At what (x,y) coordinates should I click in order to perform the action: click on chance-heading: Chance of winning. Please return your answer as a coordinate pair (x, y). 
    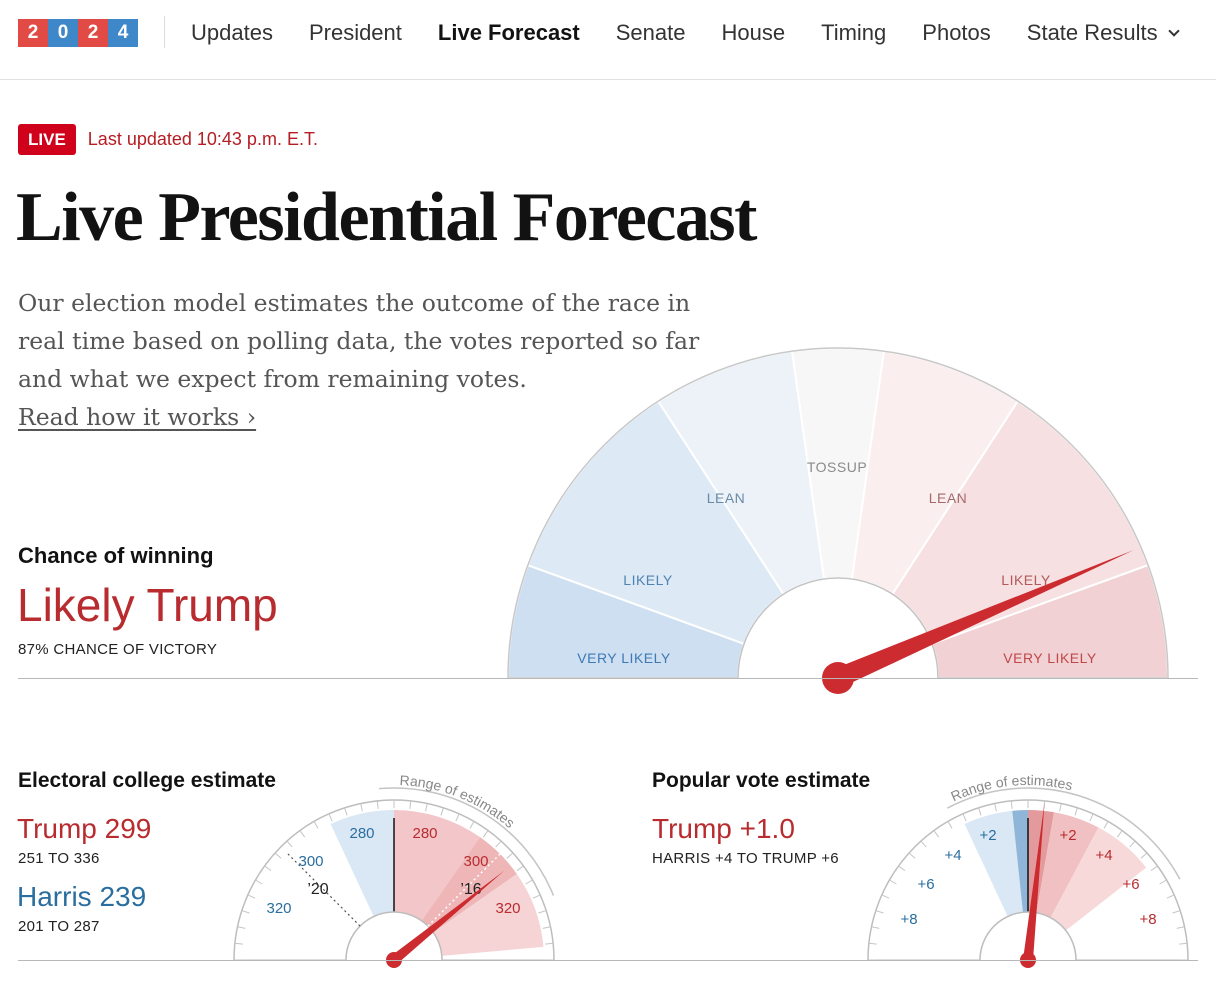
    Looking at the image, I should click on (116, 555).